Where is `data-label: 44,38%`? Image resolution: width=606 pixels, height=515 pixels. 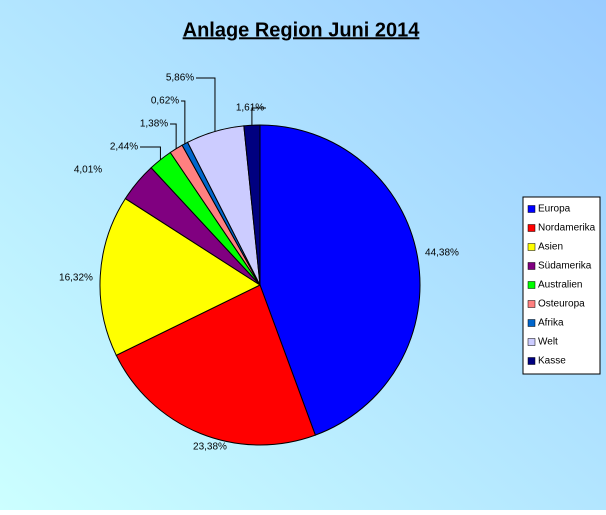
data-label: 44,38% is located at coordinates (442, 253).